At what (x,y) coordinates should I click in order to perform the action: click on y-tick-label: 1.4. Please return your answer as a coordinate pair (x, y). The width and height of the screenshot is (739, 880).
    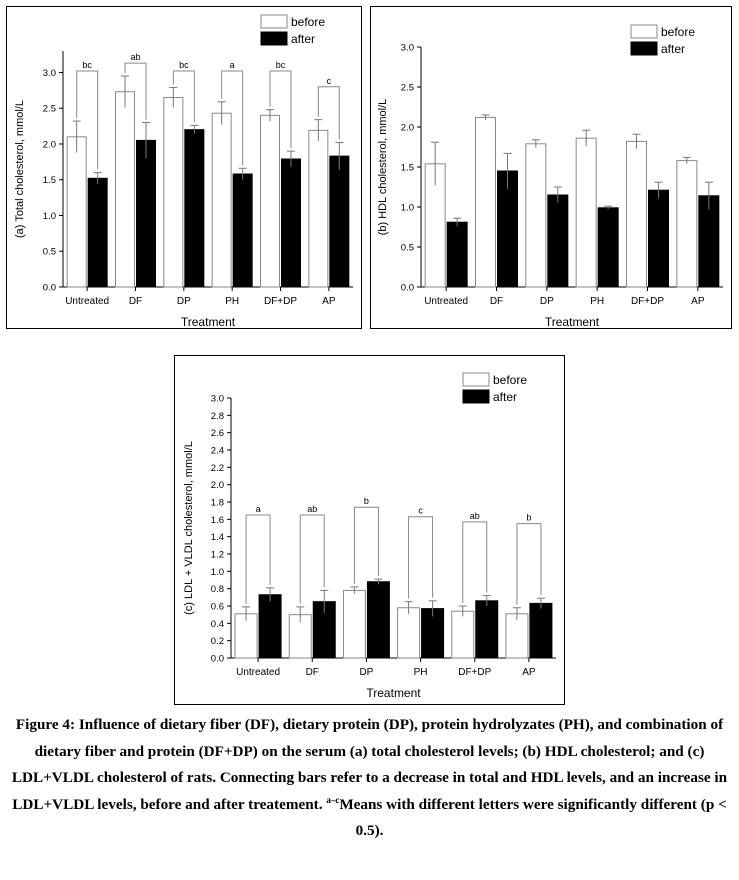
    Looking at the image, I should click on (217, 537).